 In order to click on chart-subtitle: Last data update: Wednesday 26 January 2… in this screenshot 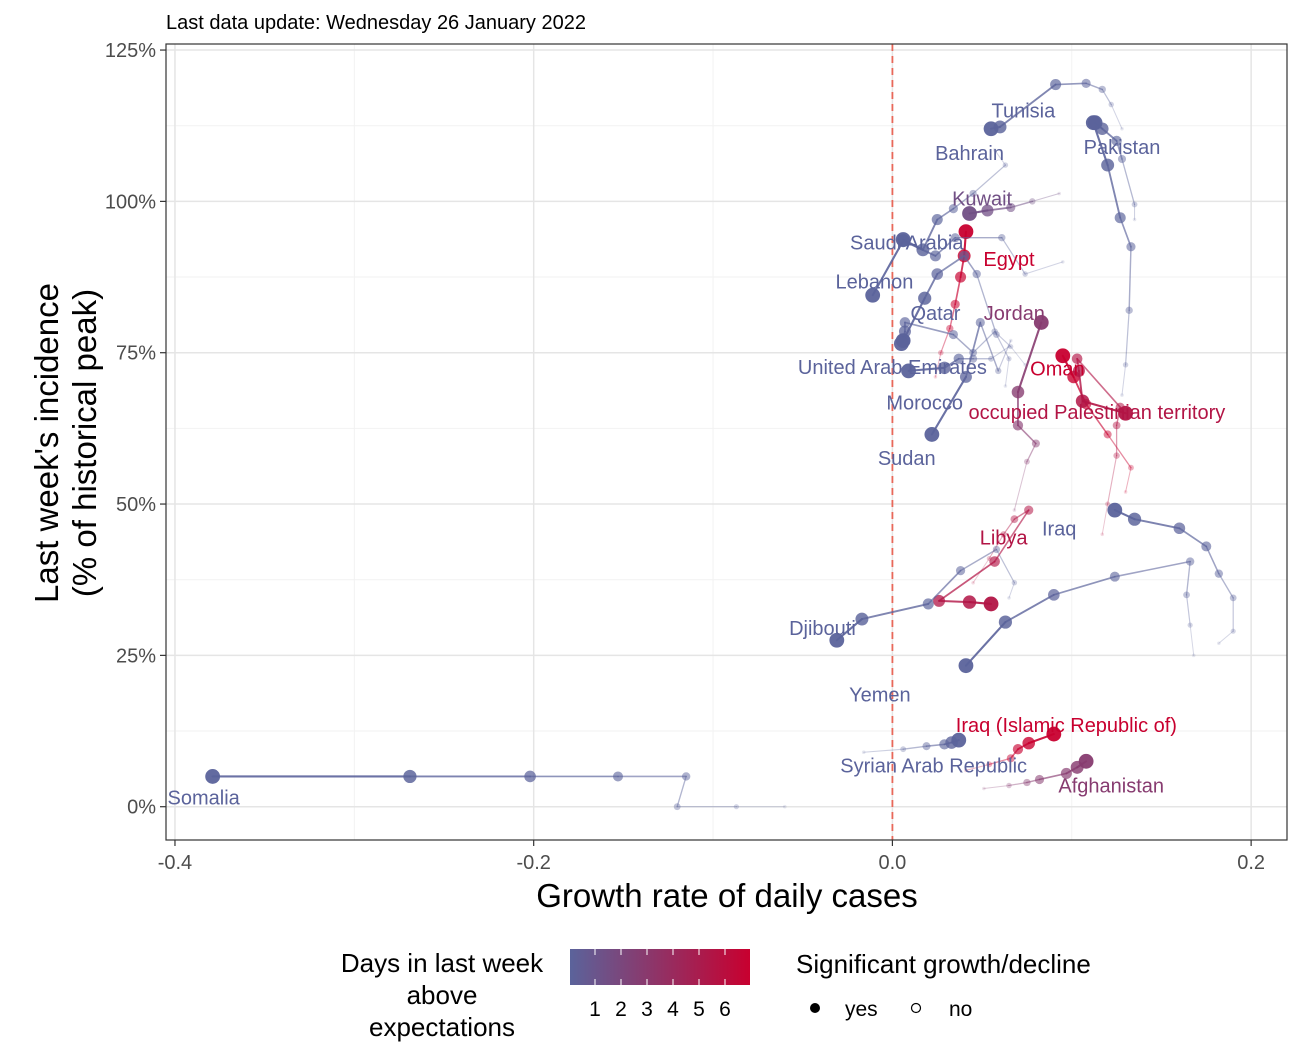, I will do `click(376, 23)`.